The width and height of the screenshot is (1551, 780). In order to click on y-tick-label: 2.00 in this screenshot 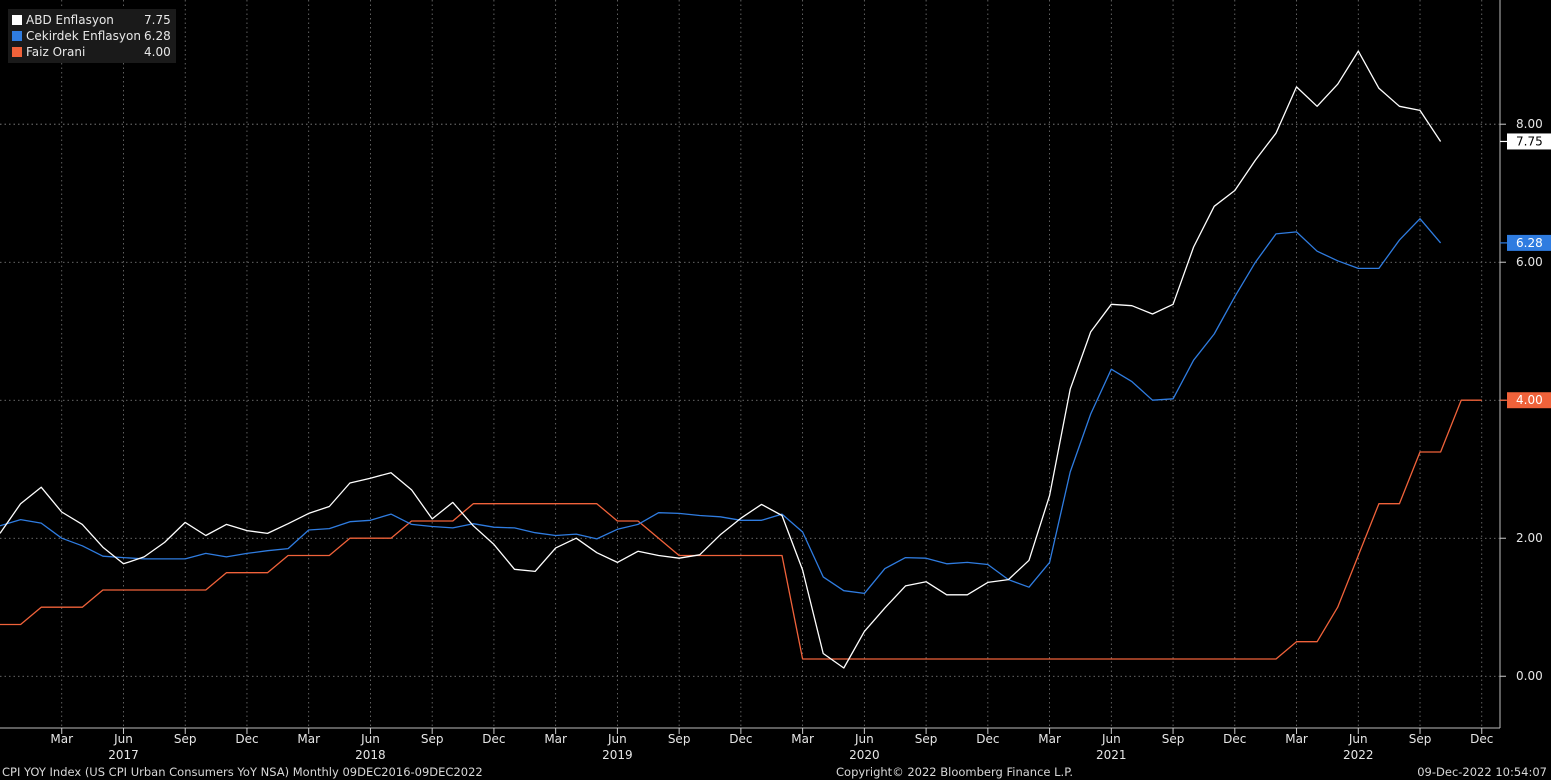, I will do `click(1529, 538)`.